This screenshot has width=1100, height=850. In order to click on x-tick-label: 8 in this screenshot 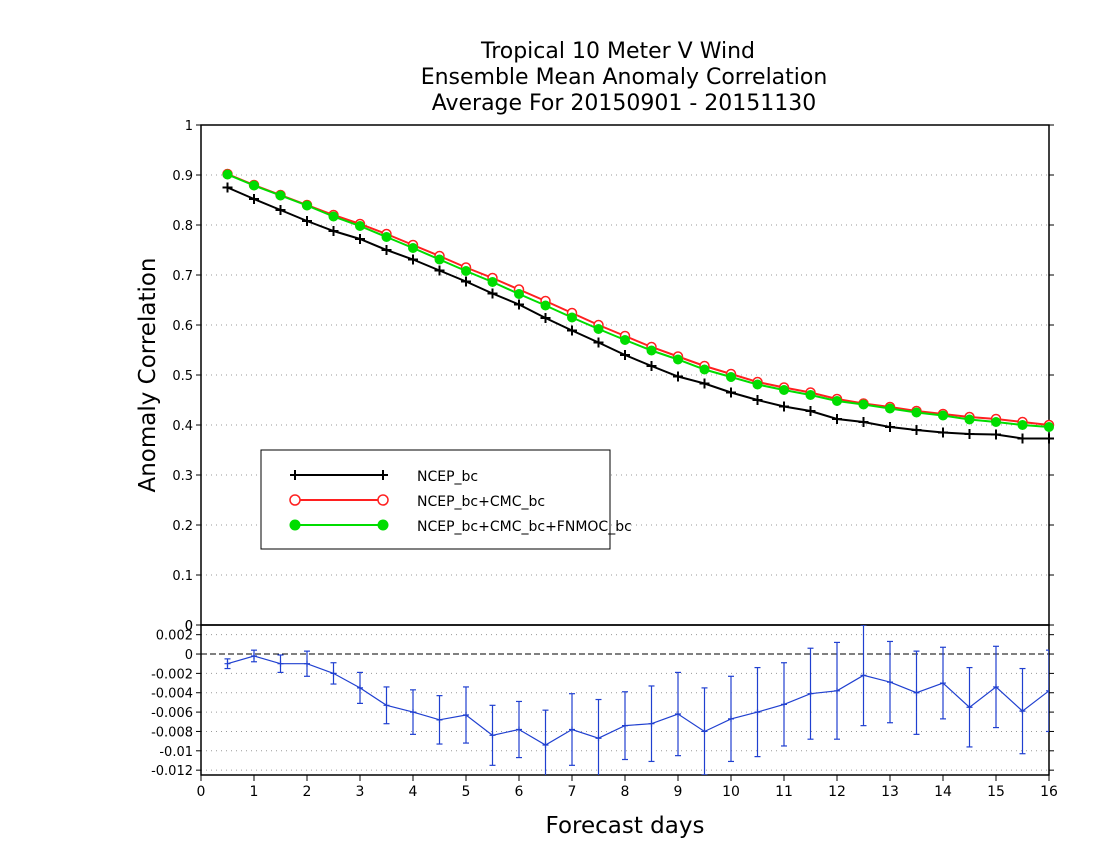, I will do `click(625, 792)`.